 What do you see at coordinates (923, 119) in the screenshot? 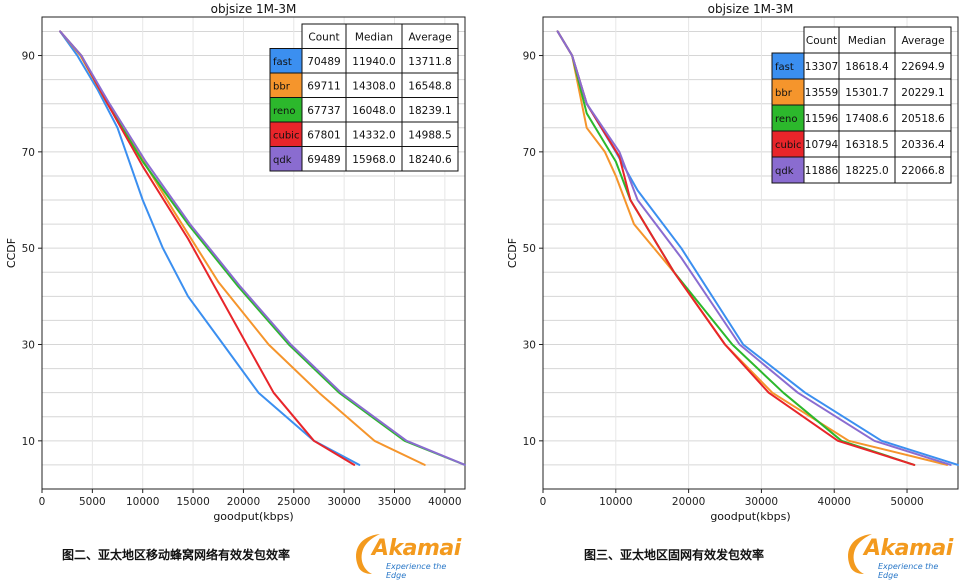
I see `table-cell-value: 20518.6` at bounding box center [923, 119].